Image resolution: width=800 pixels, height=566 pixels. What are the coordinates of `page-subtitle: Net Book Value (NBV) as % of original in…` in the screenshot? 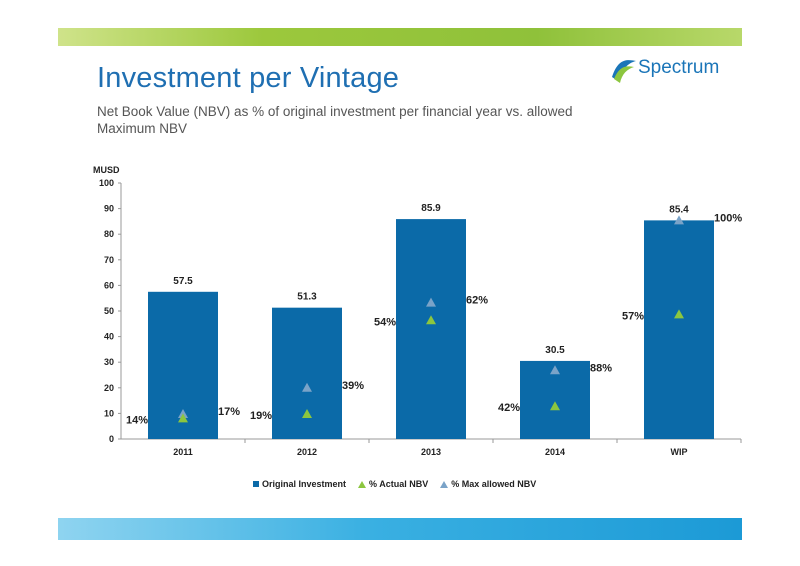 It's located at (335, 120).